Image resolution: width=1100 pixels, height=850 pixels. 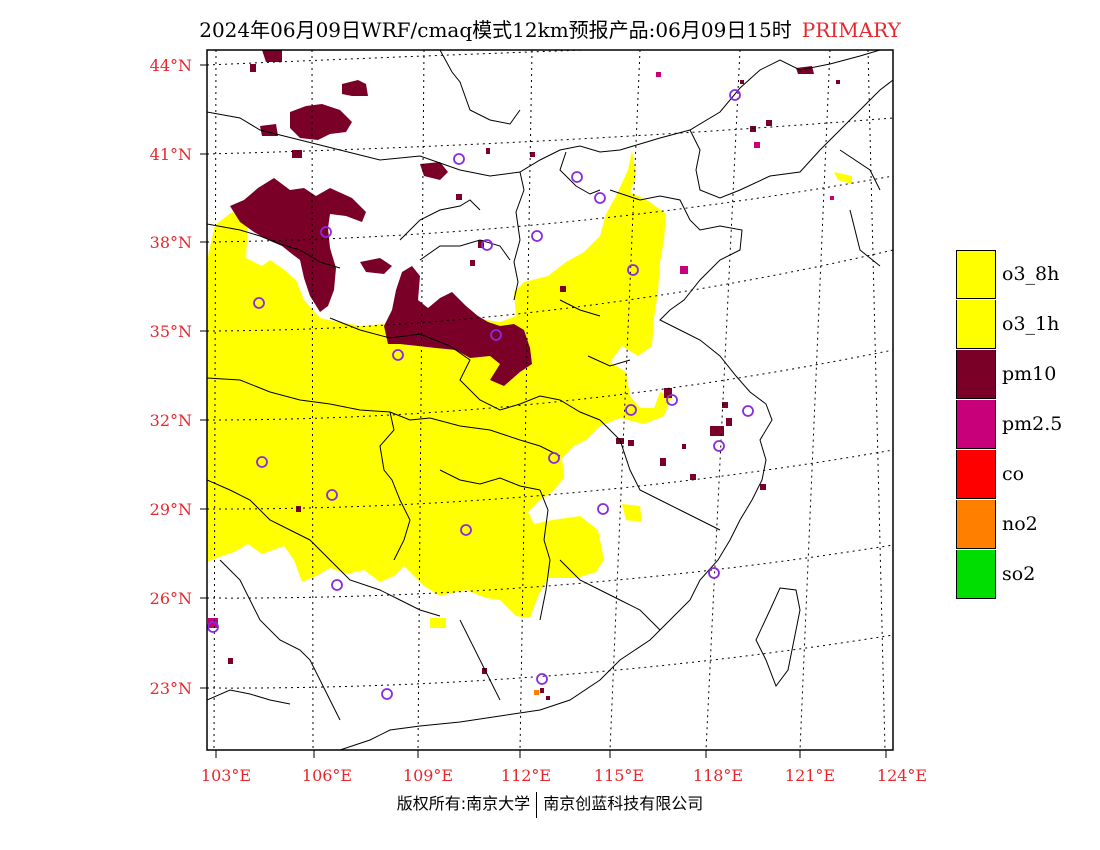 What do you see at coordinates (851, 30) in the screenshot?
I see `title-tag: PRIMARY` at bounding box center [851, 30].